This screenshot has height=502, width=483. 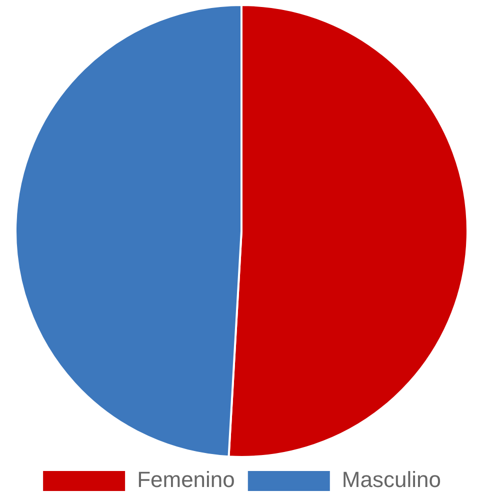 What do you see at coordinates (186, 479) in the screenshot?
I see `legend-label: Femenino` at bounding box center [186, 479].